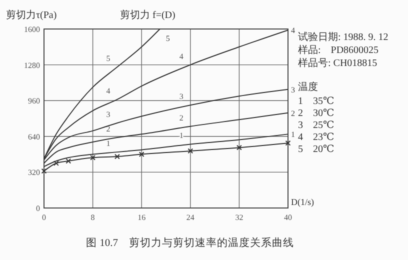 Image resolution: width=408 pixels, height=260 pixels. I want to click on text: 试验日期: 1988. 9. 12, so click(343, 37).